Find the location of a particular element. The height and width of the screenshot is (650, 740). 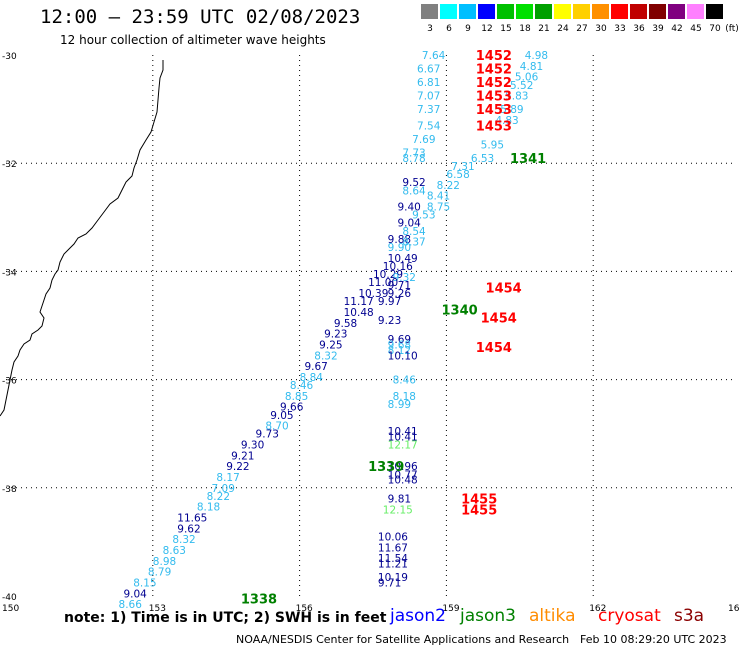

wave-height-label: 9.23 is located at coordinates (389, 321).